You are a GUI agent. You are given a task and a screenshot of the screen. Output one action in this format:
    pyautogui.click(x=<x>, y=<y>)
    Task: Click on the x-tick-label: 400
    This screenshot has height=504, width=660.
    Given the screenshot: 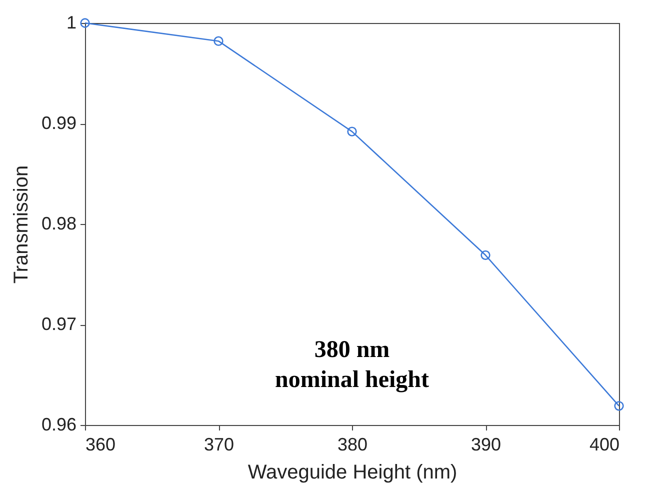 What is the action you would take?
    pyautogui.click(x=604, y=444)
    